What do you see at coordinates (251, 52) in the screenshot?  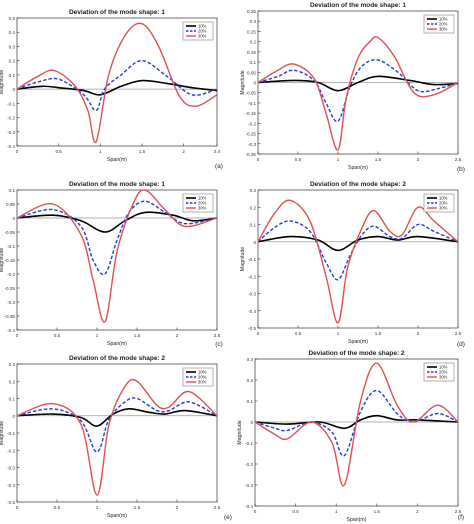 I see `y-tick-label: 0.15` at bounding box center [251, 52].